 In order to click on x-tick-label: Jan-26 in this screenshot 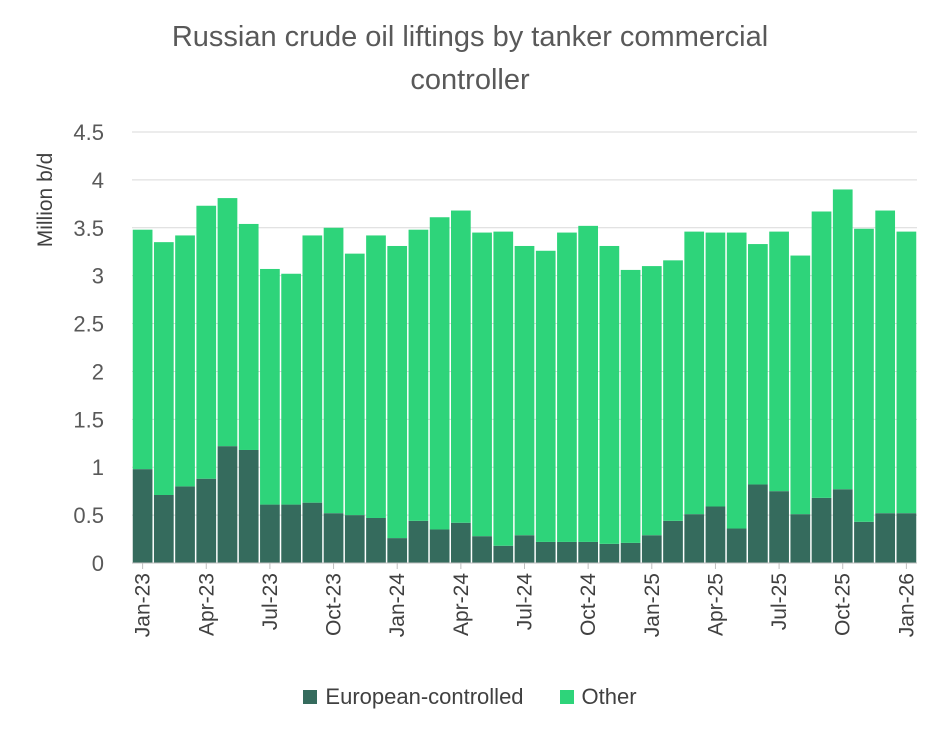, I will do `click(906, 605)`.